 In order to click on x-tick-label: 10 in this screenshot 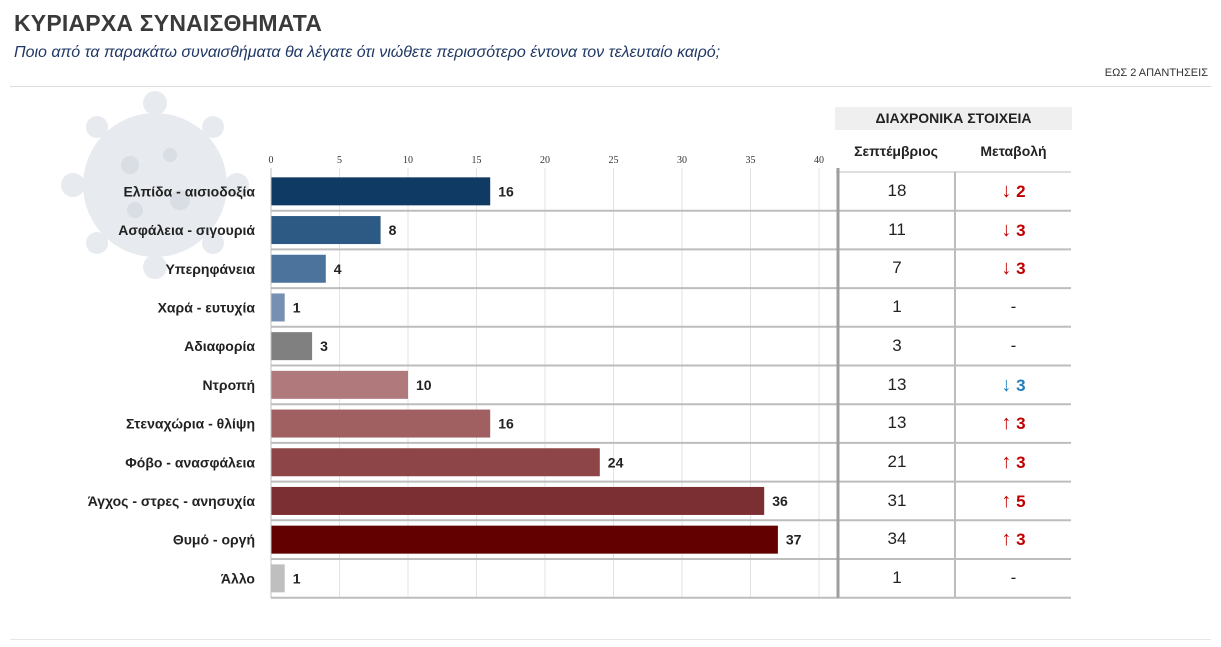, I will do `click(408, 160)`.